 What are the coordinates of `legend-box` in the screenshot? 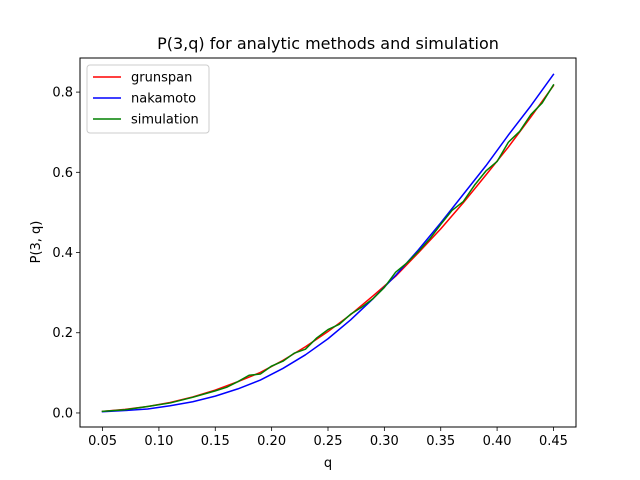 It's located at (148, 99).